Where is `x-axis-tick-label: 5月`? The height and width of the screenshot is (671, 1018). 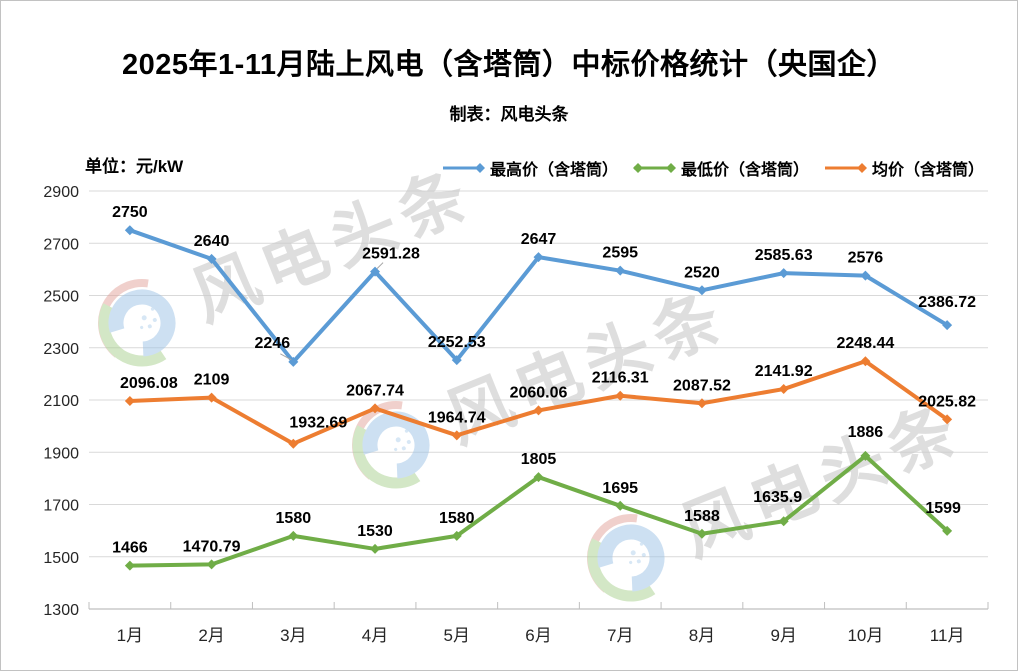
x-axis-tick-label: 5月 is located at coordinates (457, 635).